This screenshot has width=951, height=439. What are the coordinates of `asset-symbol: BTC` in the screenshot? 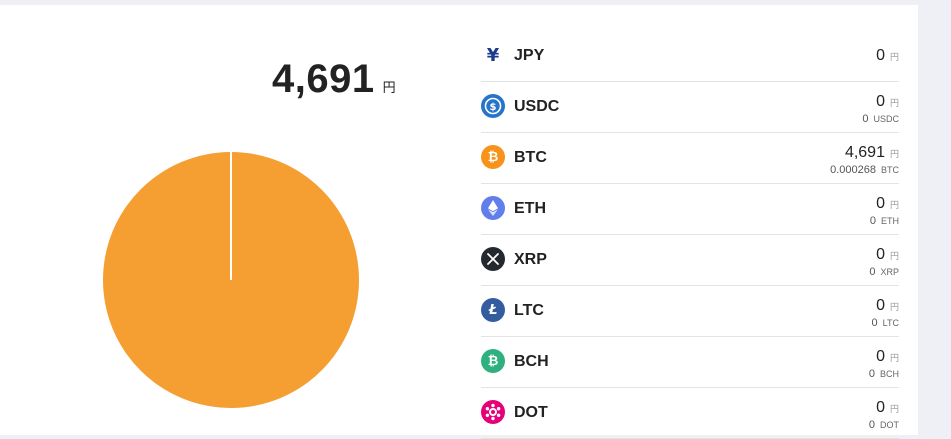 It's located at (530, 157).